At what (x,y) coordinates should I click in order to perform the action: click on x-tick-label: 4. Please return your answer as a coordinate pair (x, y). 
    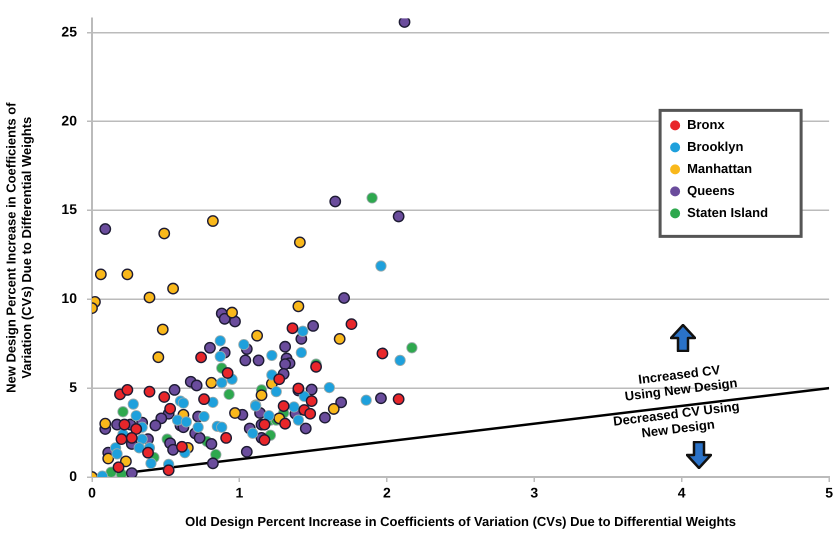
    Looking at the image, I should click on (682, 492).